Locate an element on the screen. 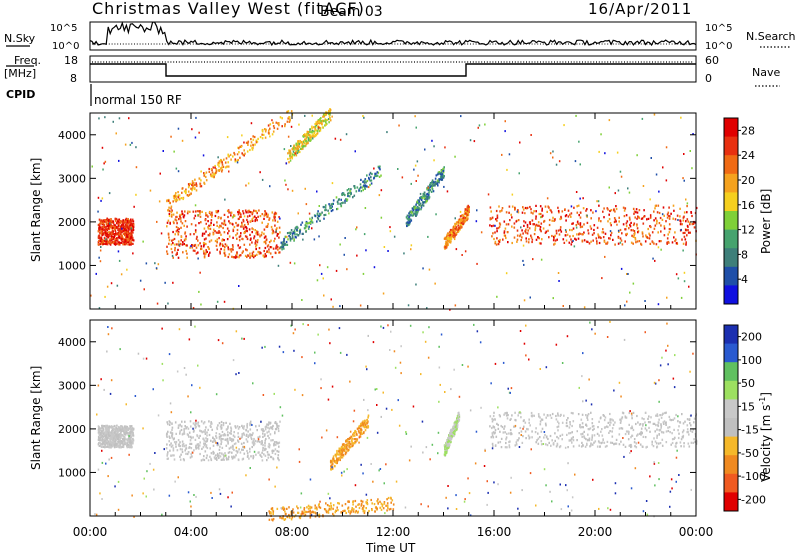 The image size is (800, 554). colorbar-swatch is located at coordinates (731, 183).